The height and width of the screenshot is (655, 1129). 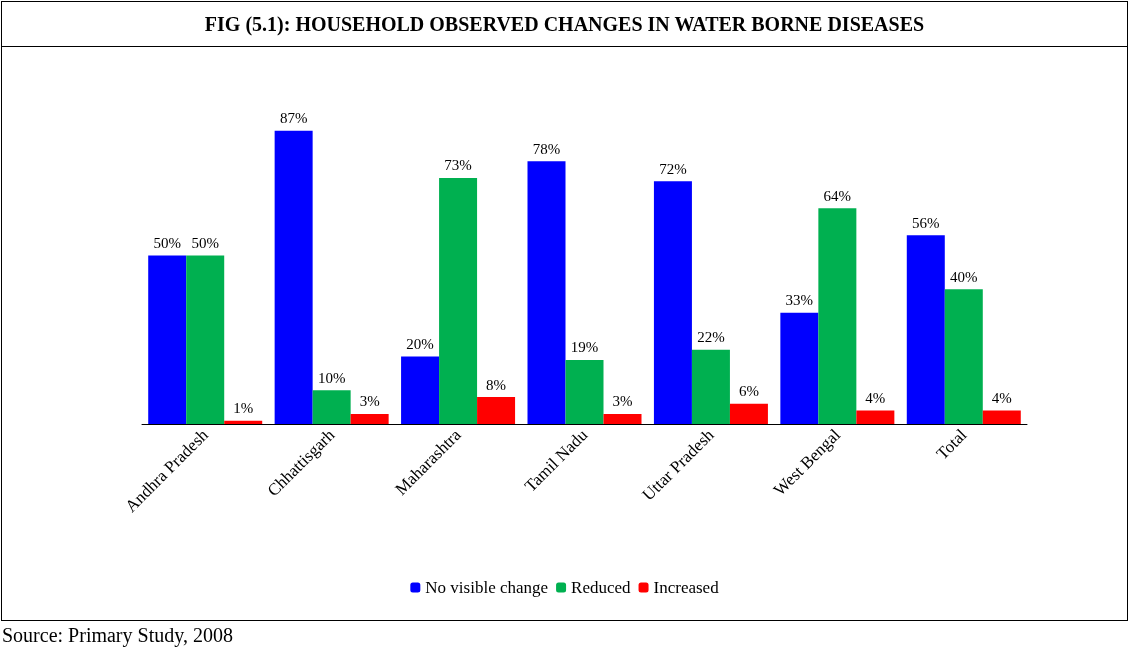 What do you see at coordinates (564, 24) in the screenshot?
I see `chart-title: FIG (5.1): HOUSEHOLD OBSERVED CHANGES IN WATER BORNE DISEASES` at bounding box center [564, 24].